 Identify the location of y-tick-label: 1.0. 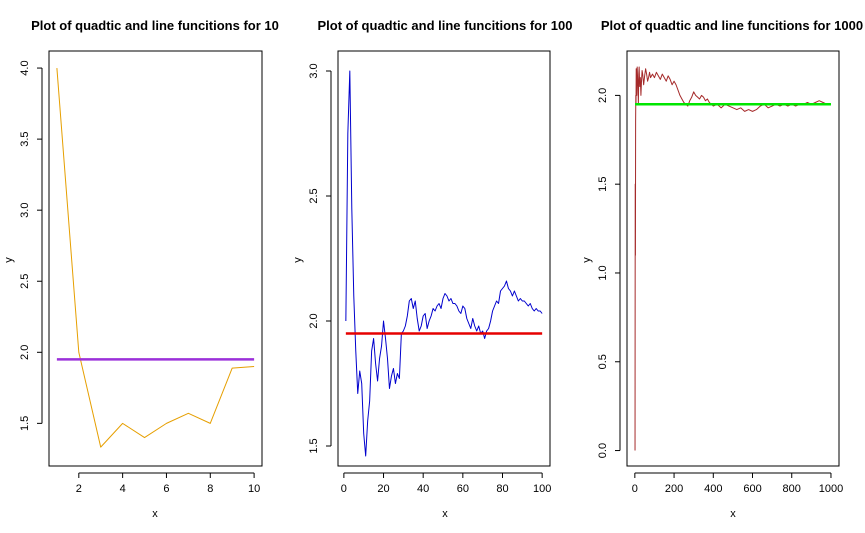
(603, 272).